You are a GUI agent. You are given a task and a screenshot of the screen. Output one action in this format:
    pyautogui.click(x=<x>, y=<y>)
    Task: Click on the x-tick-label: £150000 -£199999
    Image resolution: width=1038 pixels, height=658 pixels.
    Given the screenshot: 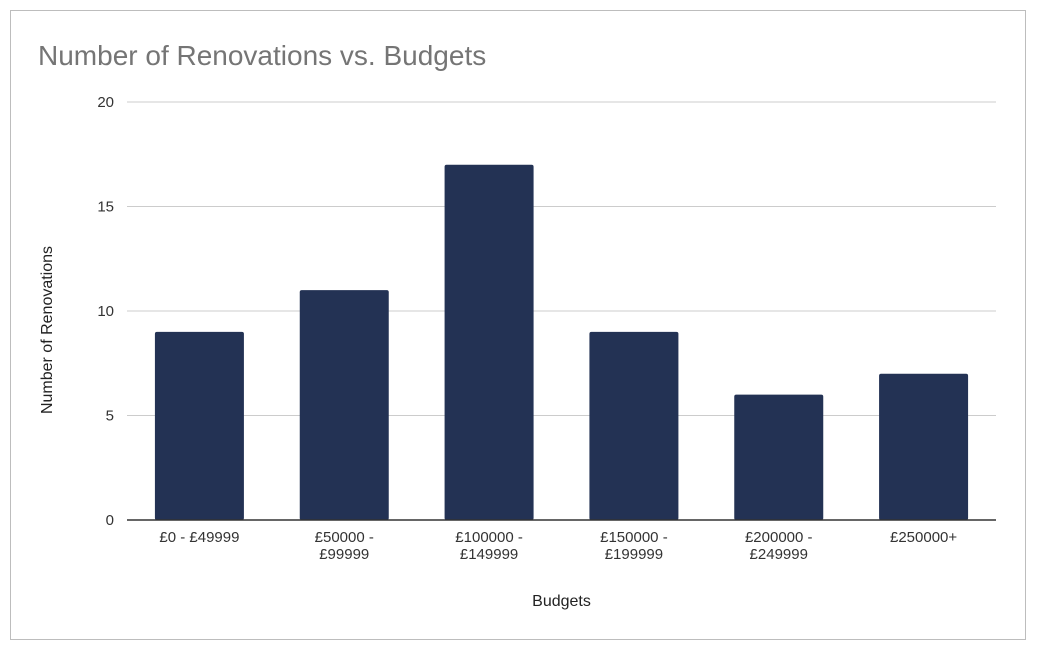 What is the action you would take?
    pyautogui.click(x=634, y=546)
    